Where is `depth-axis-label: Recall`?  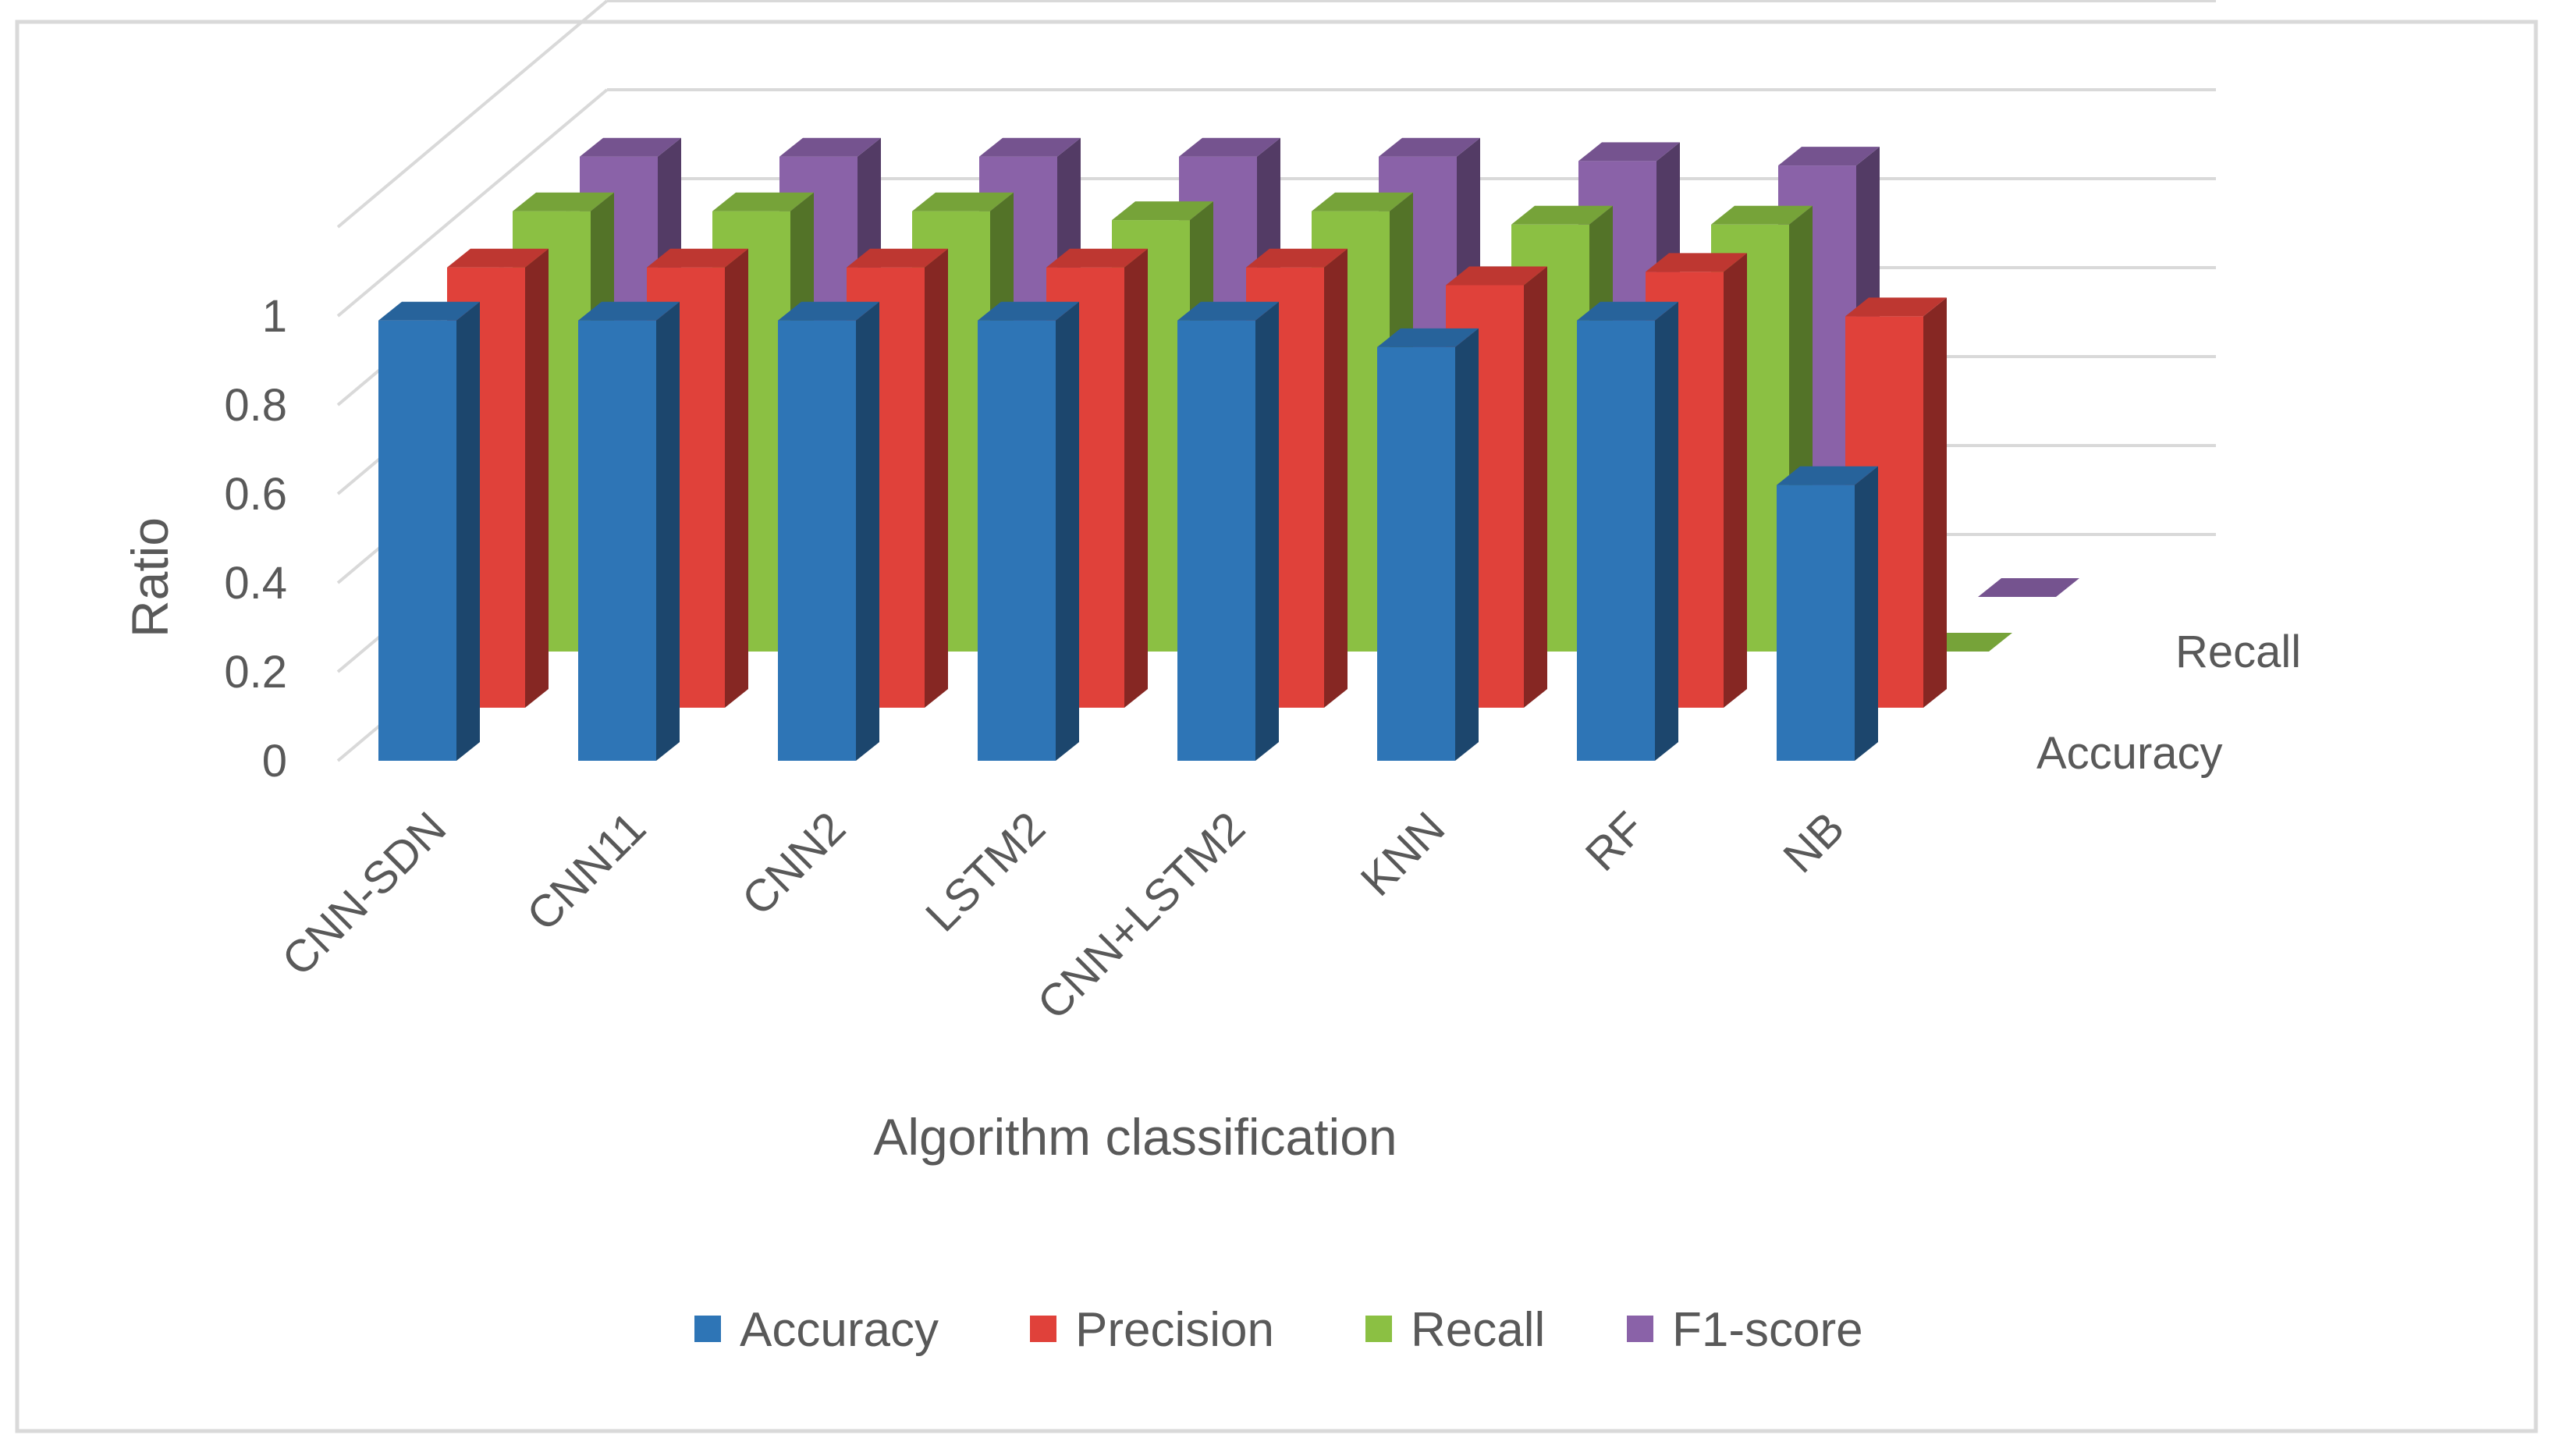
depth-axis-label: Recall is located at coordinates (2238, 652).